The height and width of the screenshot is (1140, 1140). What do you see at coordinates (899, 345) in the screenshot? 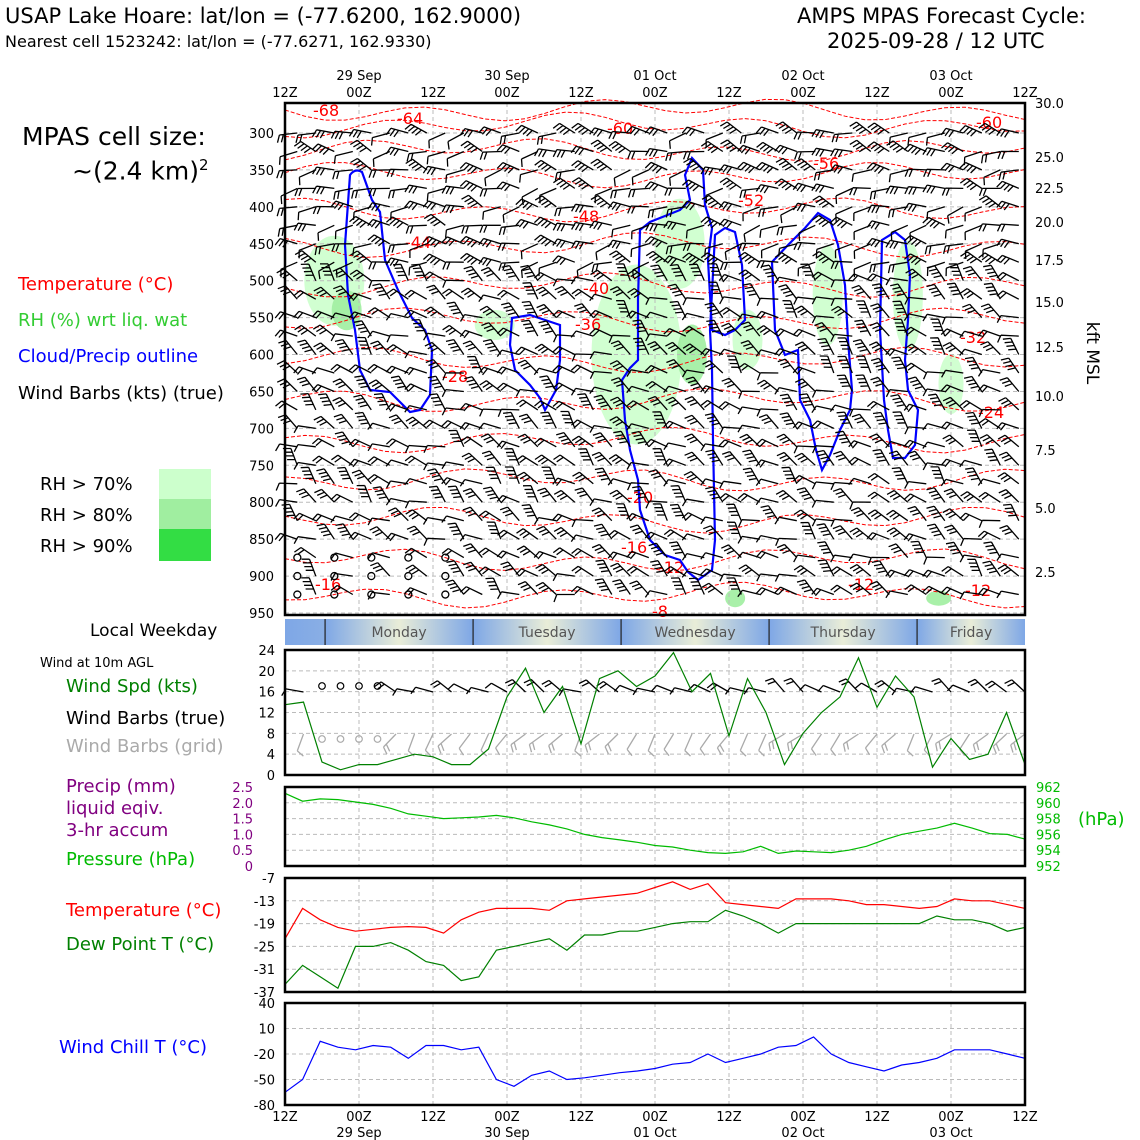
I see `cloud-outline` at bounding box center [899, 345].